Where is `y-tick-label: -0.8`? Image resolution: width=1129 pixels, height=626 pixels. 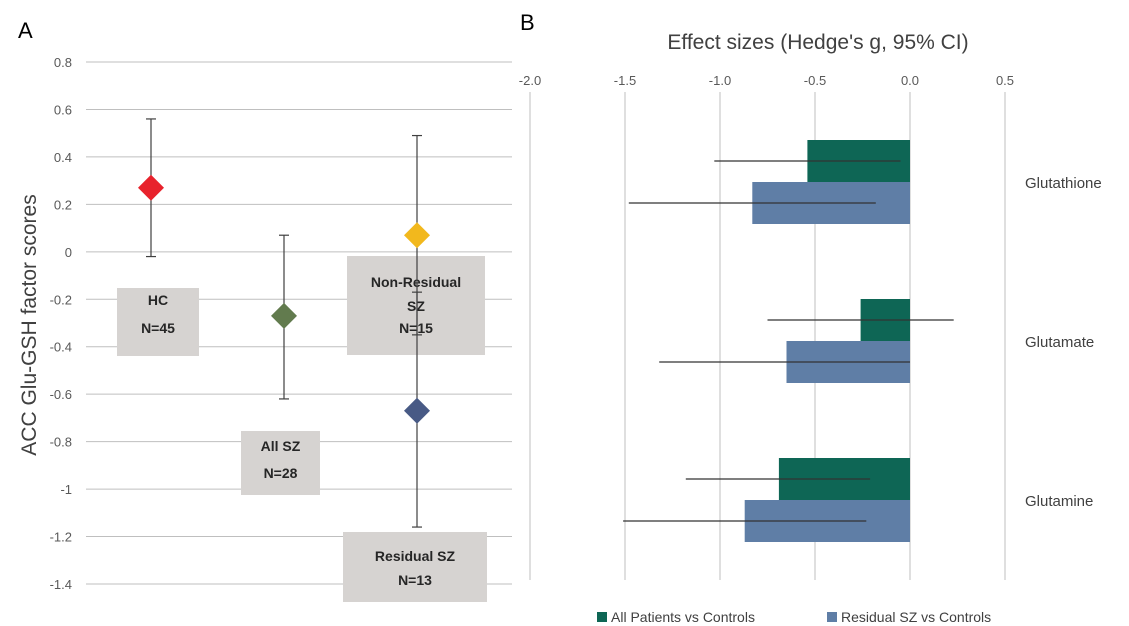 y-tick-label: -0.8 is located at coordinates (61, 442).